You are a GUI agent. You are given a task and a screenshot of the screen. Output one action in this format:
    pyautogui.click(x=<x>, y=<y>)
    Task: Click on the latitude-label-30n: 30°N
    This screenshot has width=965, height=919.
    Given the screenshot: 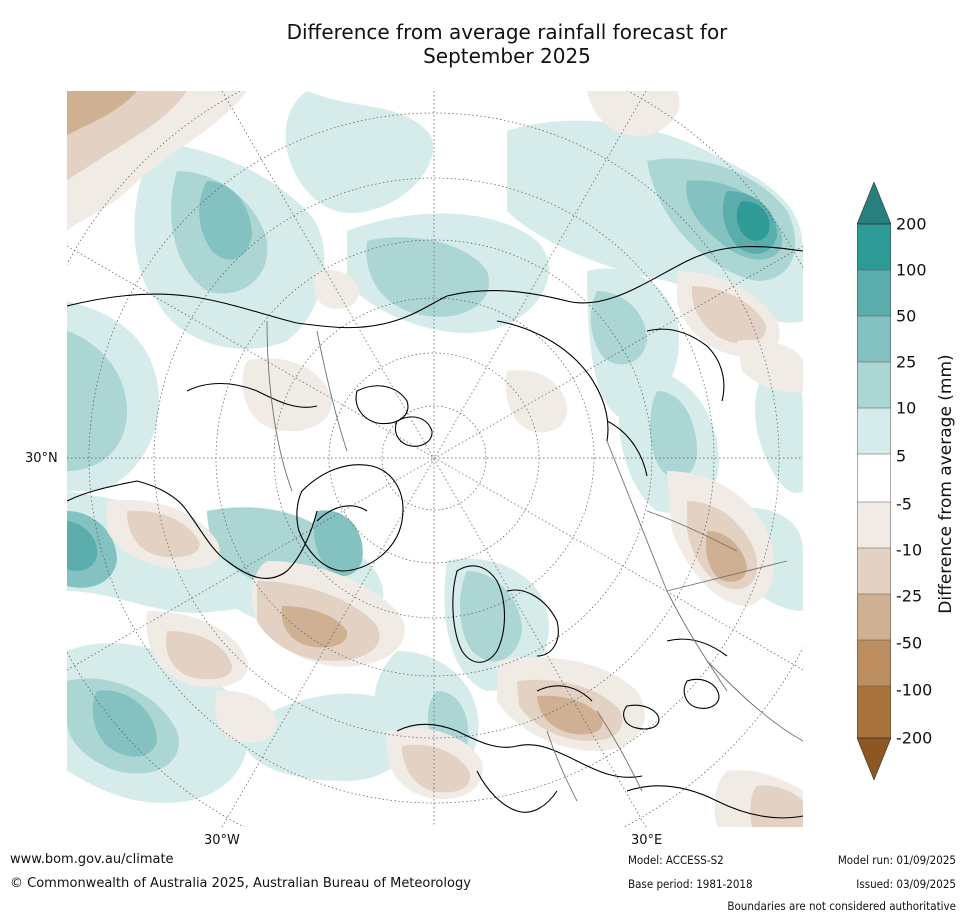 What is the action you would take?
    pyautogui.click(x=41, y=458)
    